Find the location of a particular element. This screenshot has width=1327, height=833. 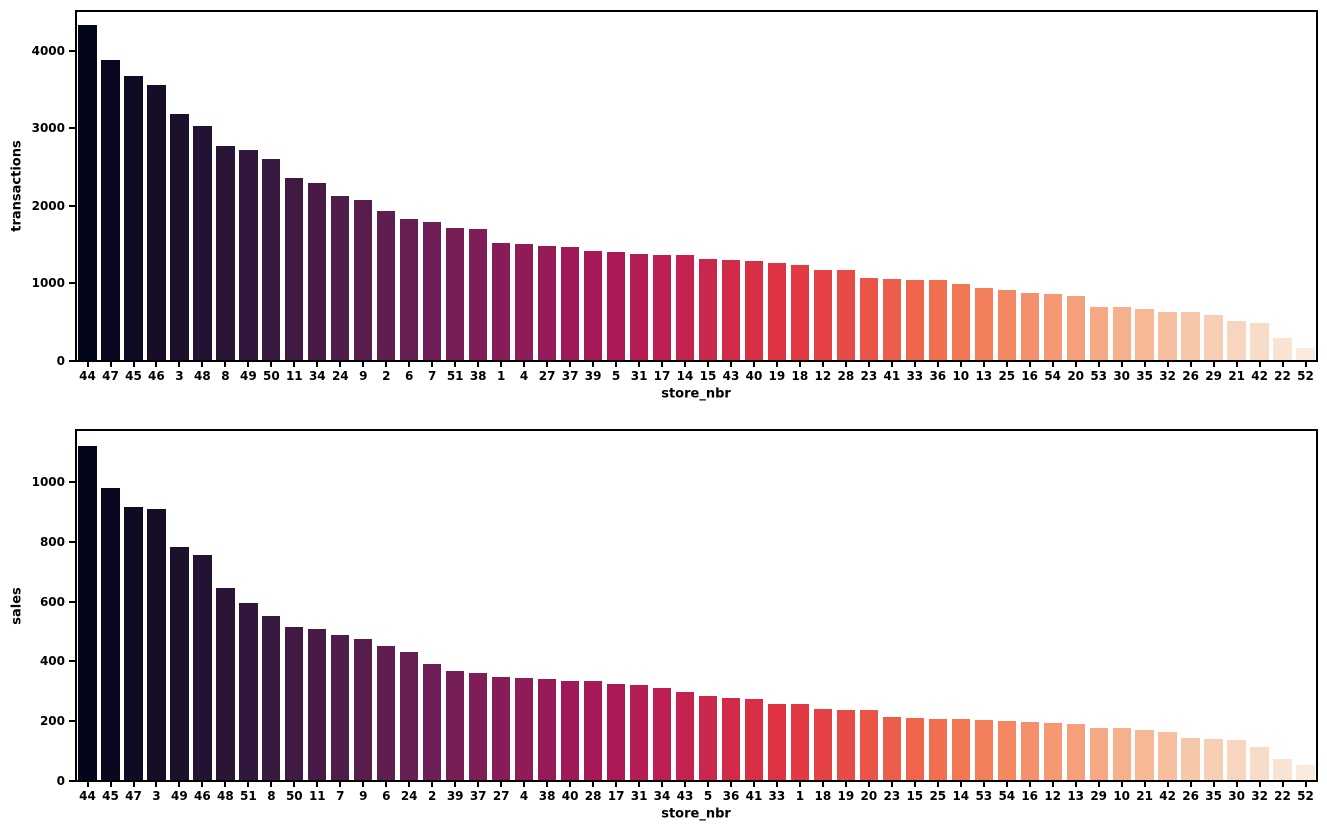

x-tick-label: 8 is located at coordinates (225, 376).